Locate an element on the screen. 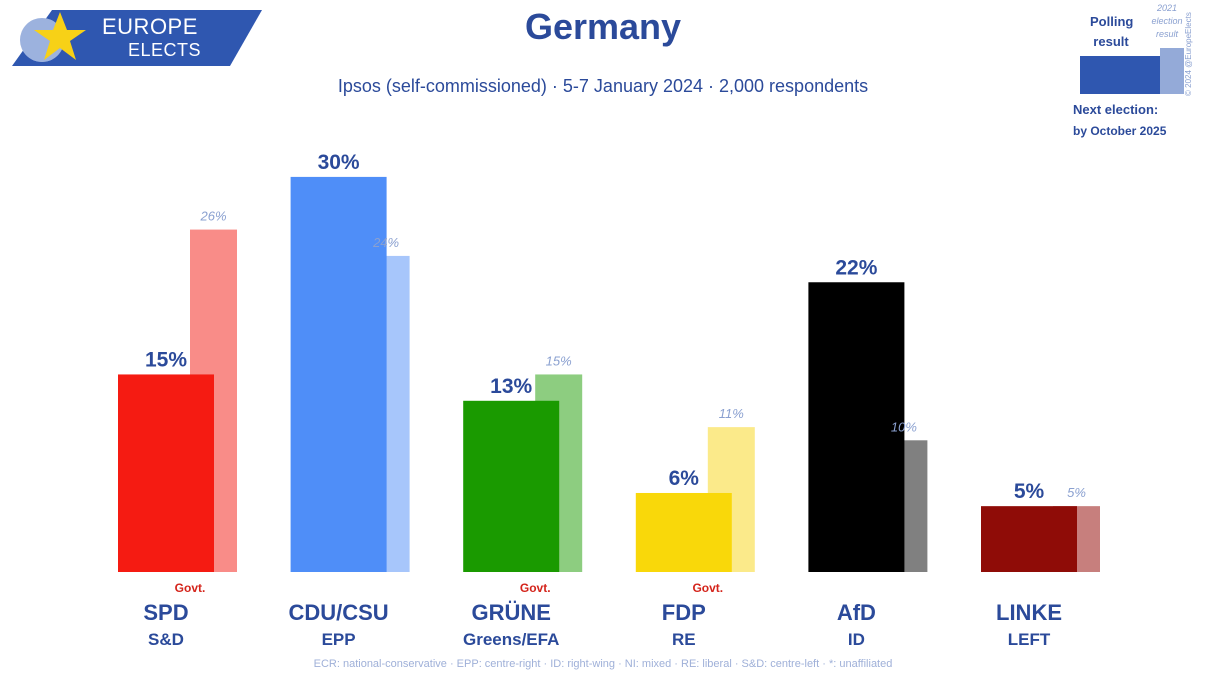 The width and height of the screenshot is (1206, 678). poll-label-cducsu: 30% is located at coordinates (339, 162).